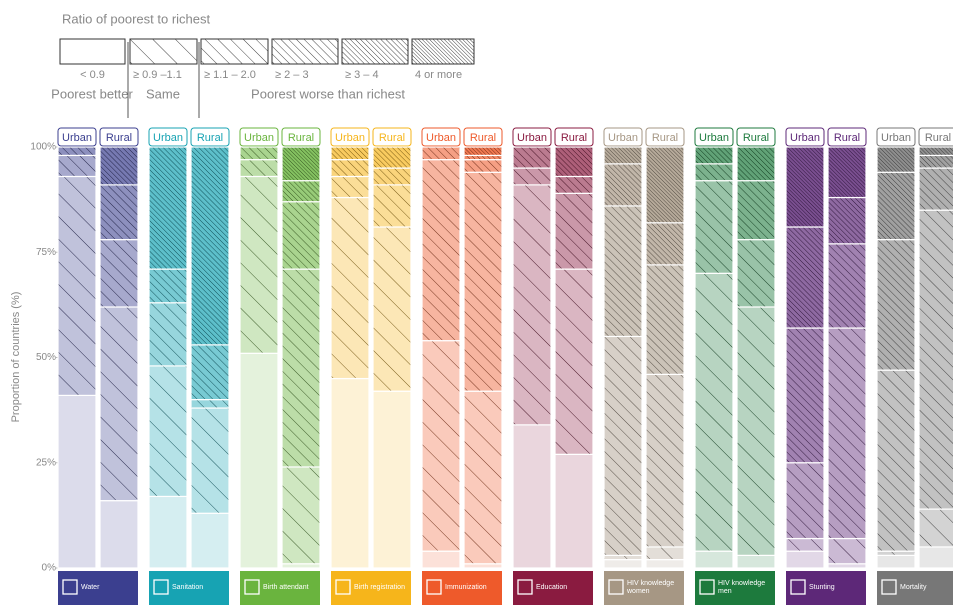  Describe the element at coordinates (157, 75) in the screenshot. I see `legend-label: ≥ 0.9 –1.1` at that location.